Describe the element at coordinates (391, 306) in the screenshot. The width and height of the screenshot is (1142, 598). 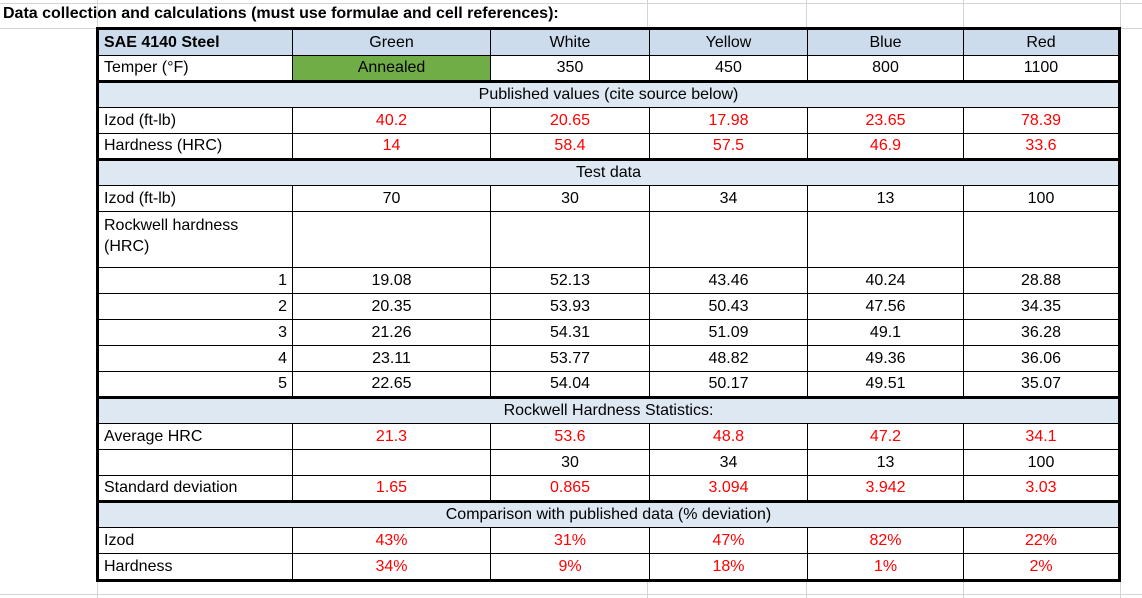
I see `cell-value: 20.35` at that location.